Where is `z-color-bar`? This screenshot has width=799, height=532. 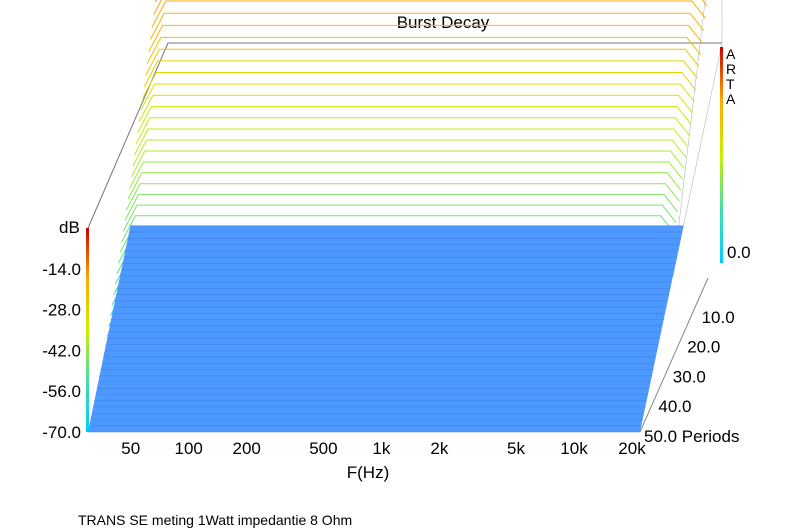 z-color-bar is located at coordinates (721, 155).